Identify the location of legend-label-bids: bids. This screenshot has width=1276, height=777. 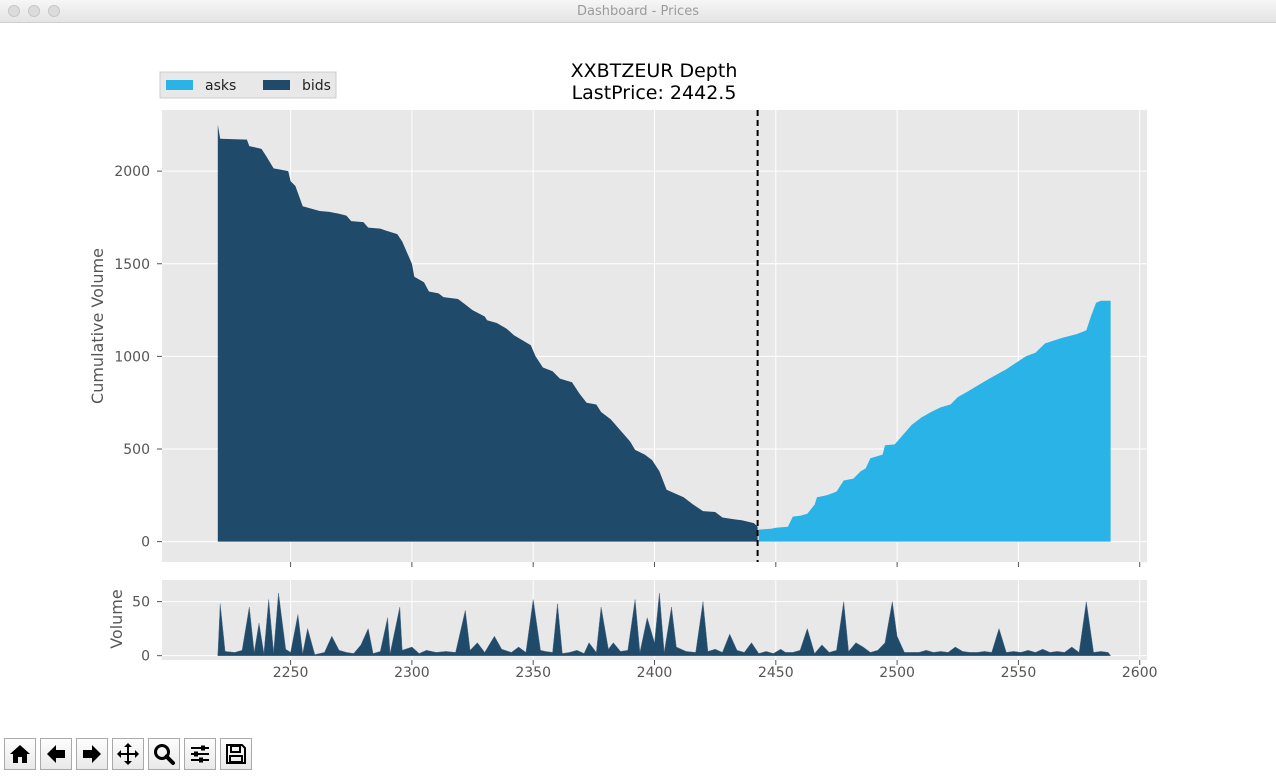
(316, 86).